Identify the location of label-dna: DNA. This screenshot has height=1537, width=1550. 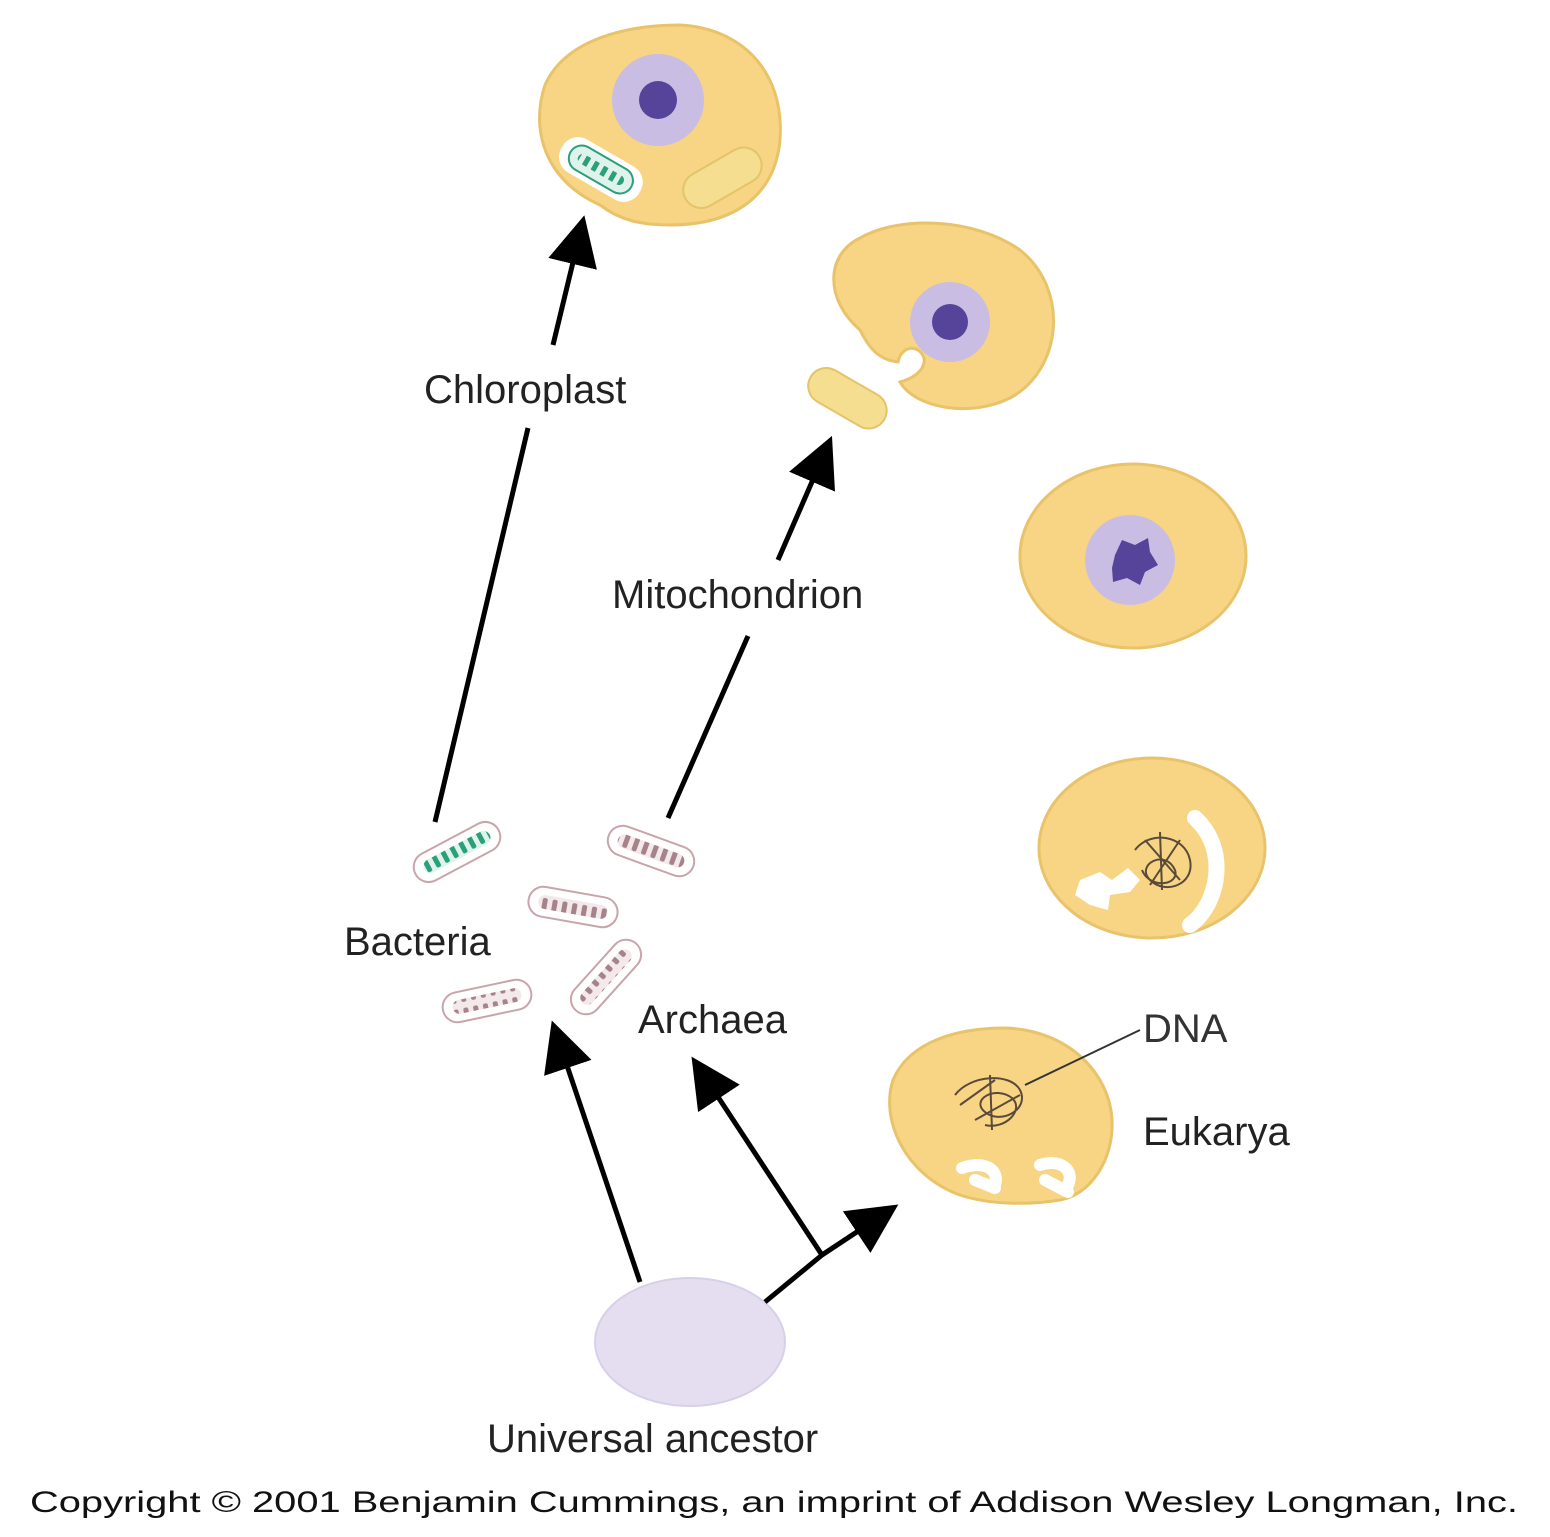
(1185, 1029).